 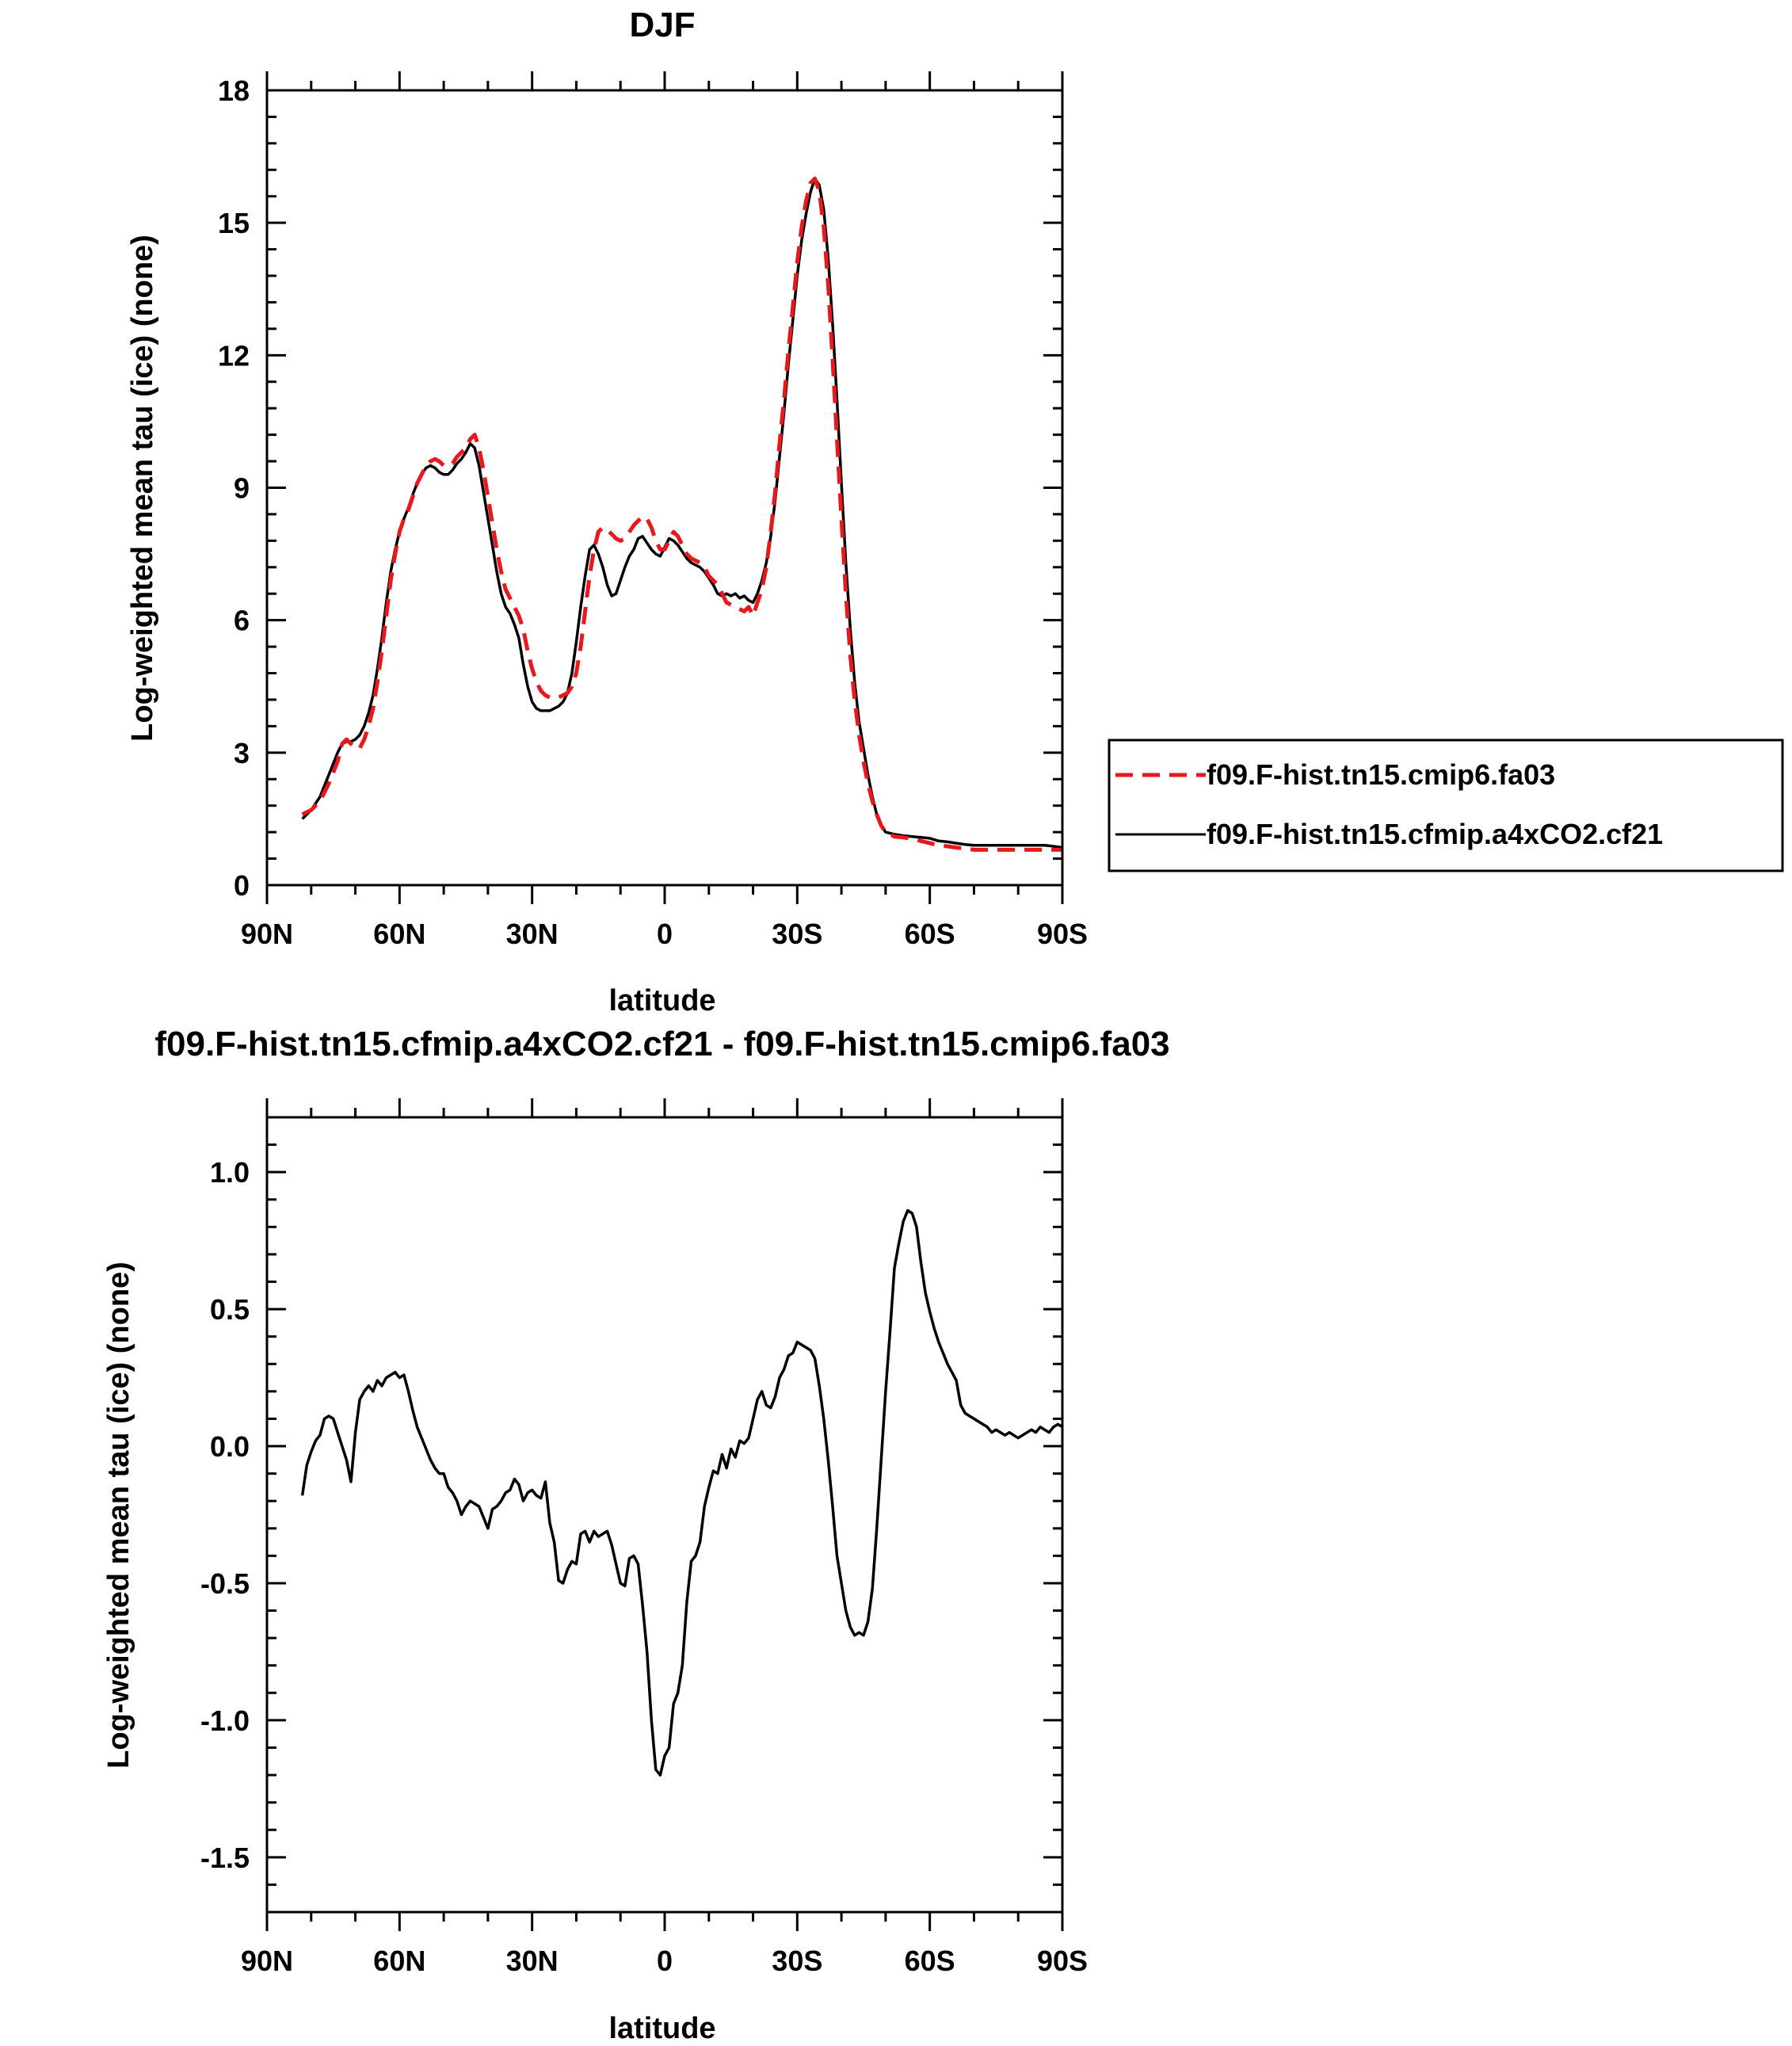 What do you see at coordinates (230, 1446) in the screenshot?
I see `bottom-y-tick-label: 0.0` at bounding box center [230, 1446].